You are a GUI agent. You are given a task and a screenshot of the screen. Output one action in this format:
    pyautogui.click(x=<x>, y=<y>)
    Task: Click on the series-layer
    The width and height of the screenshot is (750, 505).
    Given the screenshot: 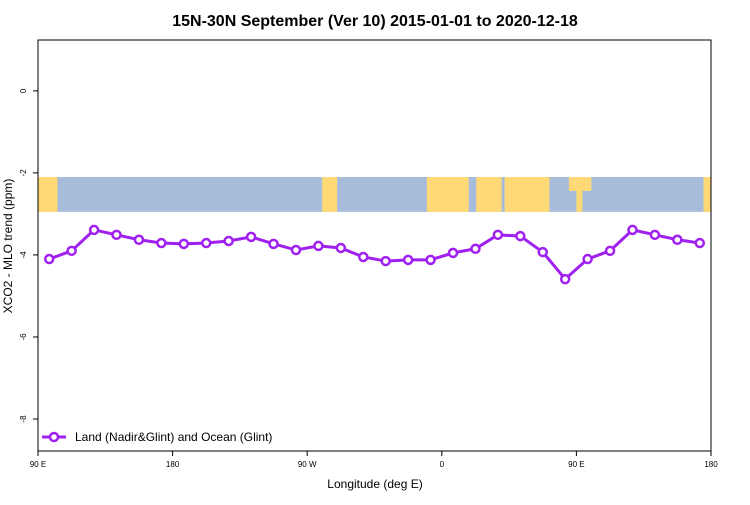 What is the action you would take?
    pyautogui.click(x=374, y=254)
    